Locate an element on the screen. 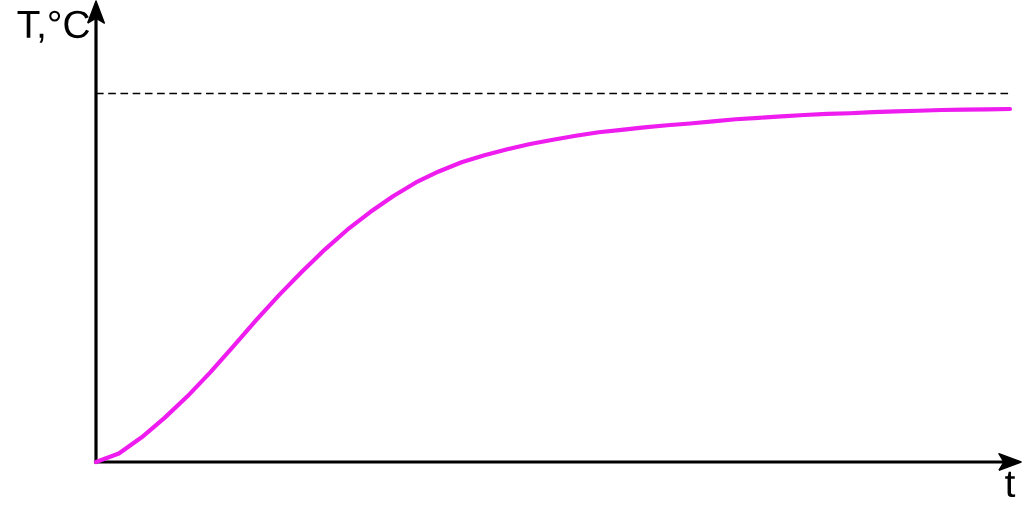 This screenshot has height=512, width=1024. y-axis-title: T,°C is located at coordinates (53, 26).